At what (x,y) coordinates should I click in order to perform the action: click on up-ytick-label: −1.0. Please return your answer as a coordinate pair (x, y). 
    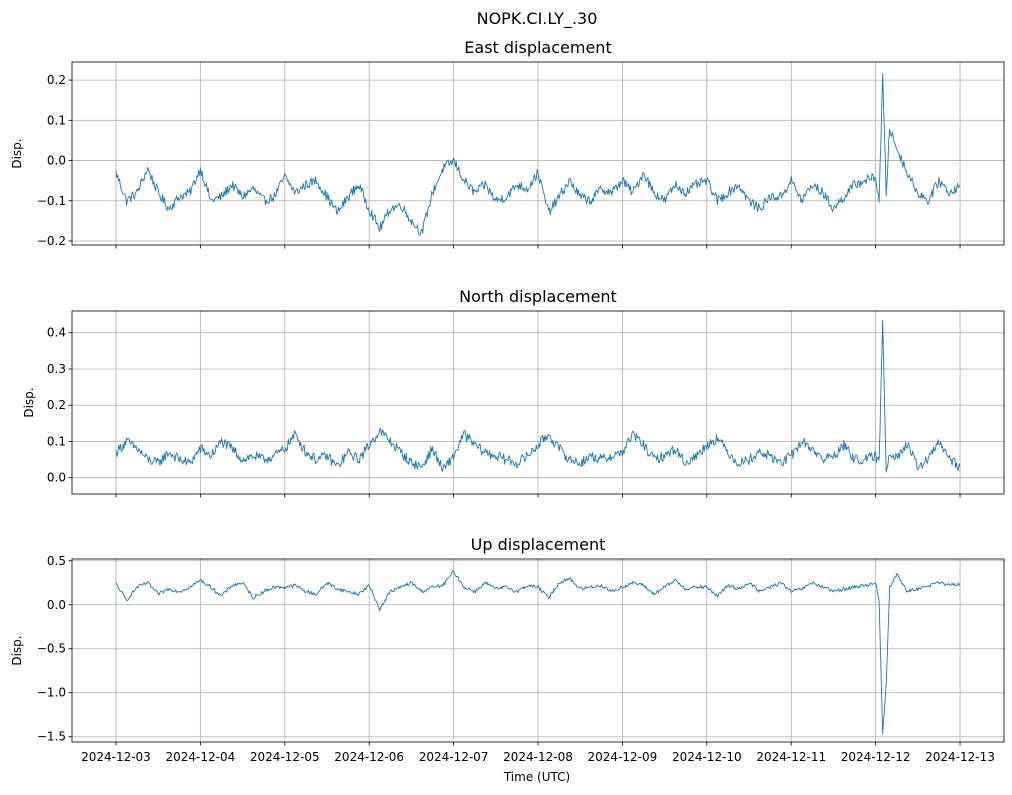
    Looking at the image, I should click on (51, 693).